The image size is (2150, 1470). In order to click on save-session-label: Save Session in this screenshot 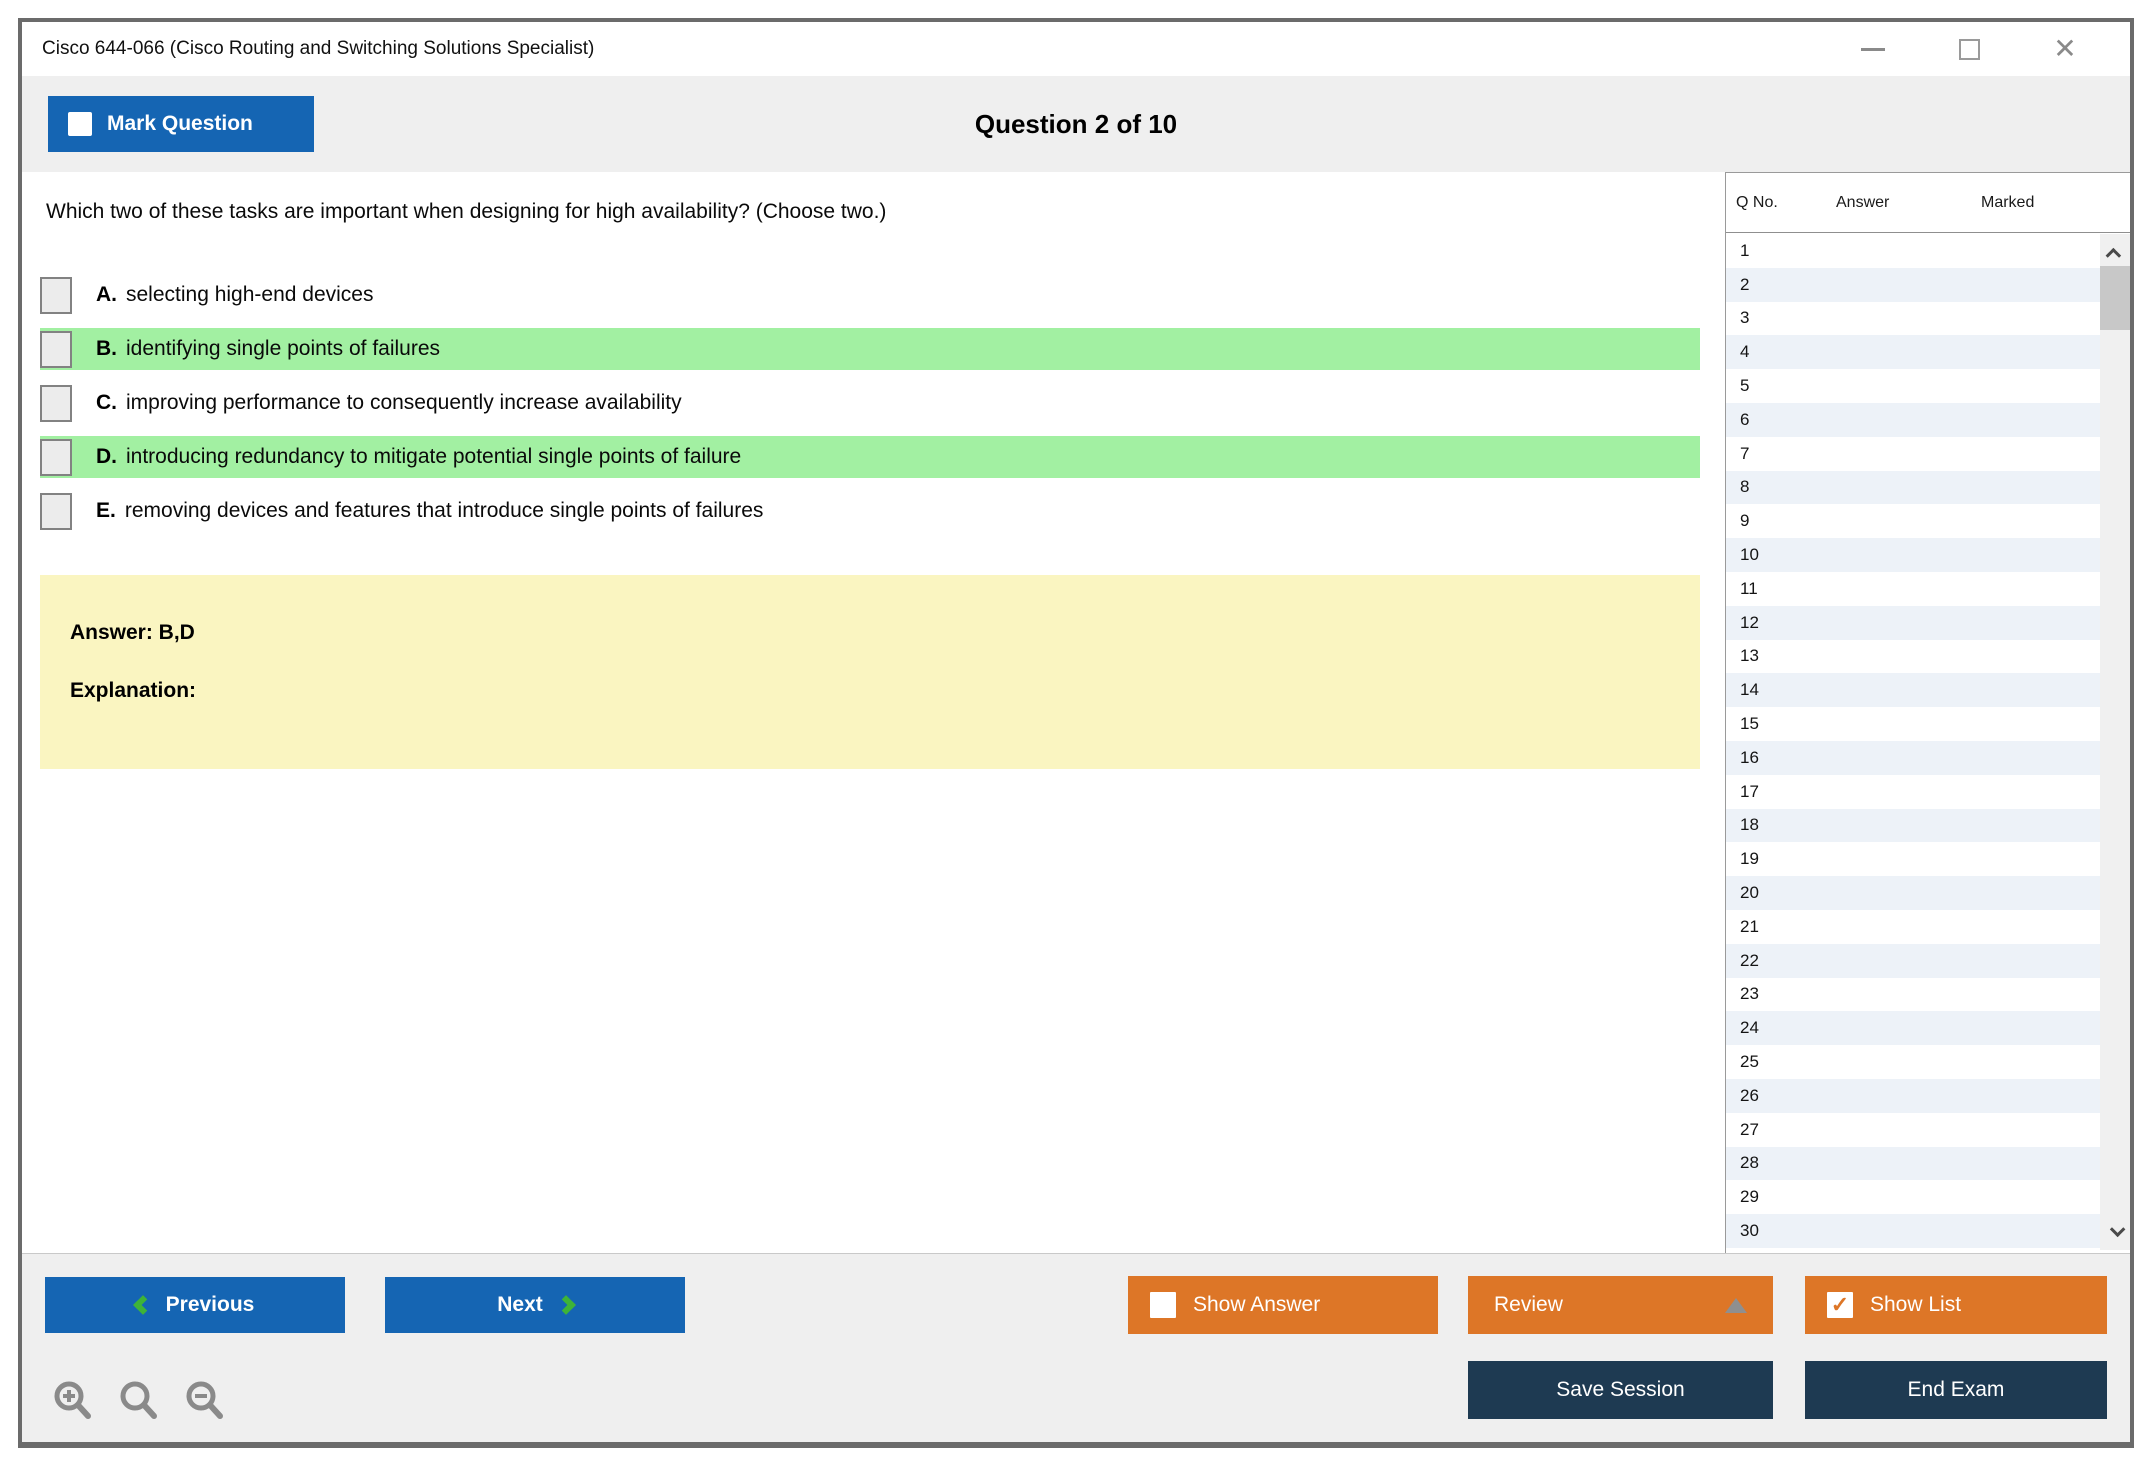, I will do `click(1620, 1389)`.